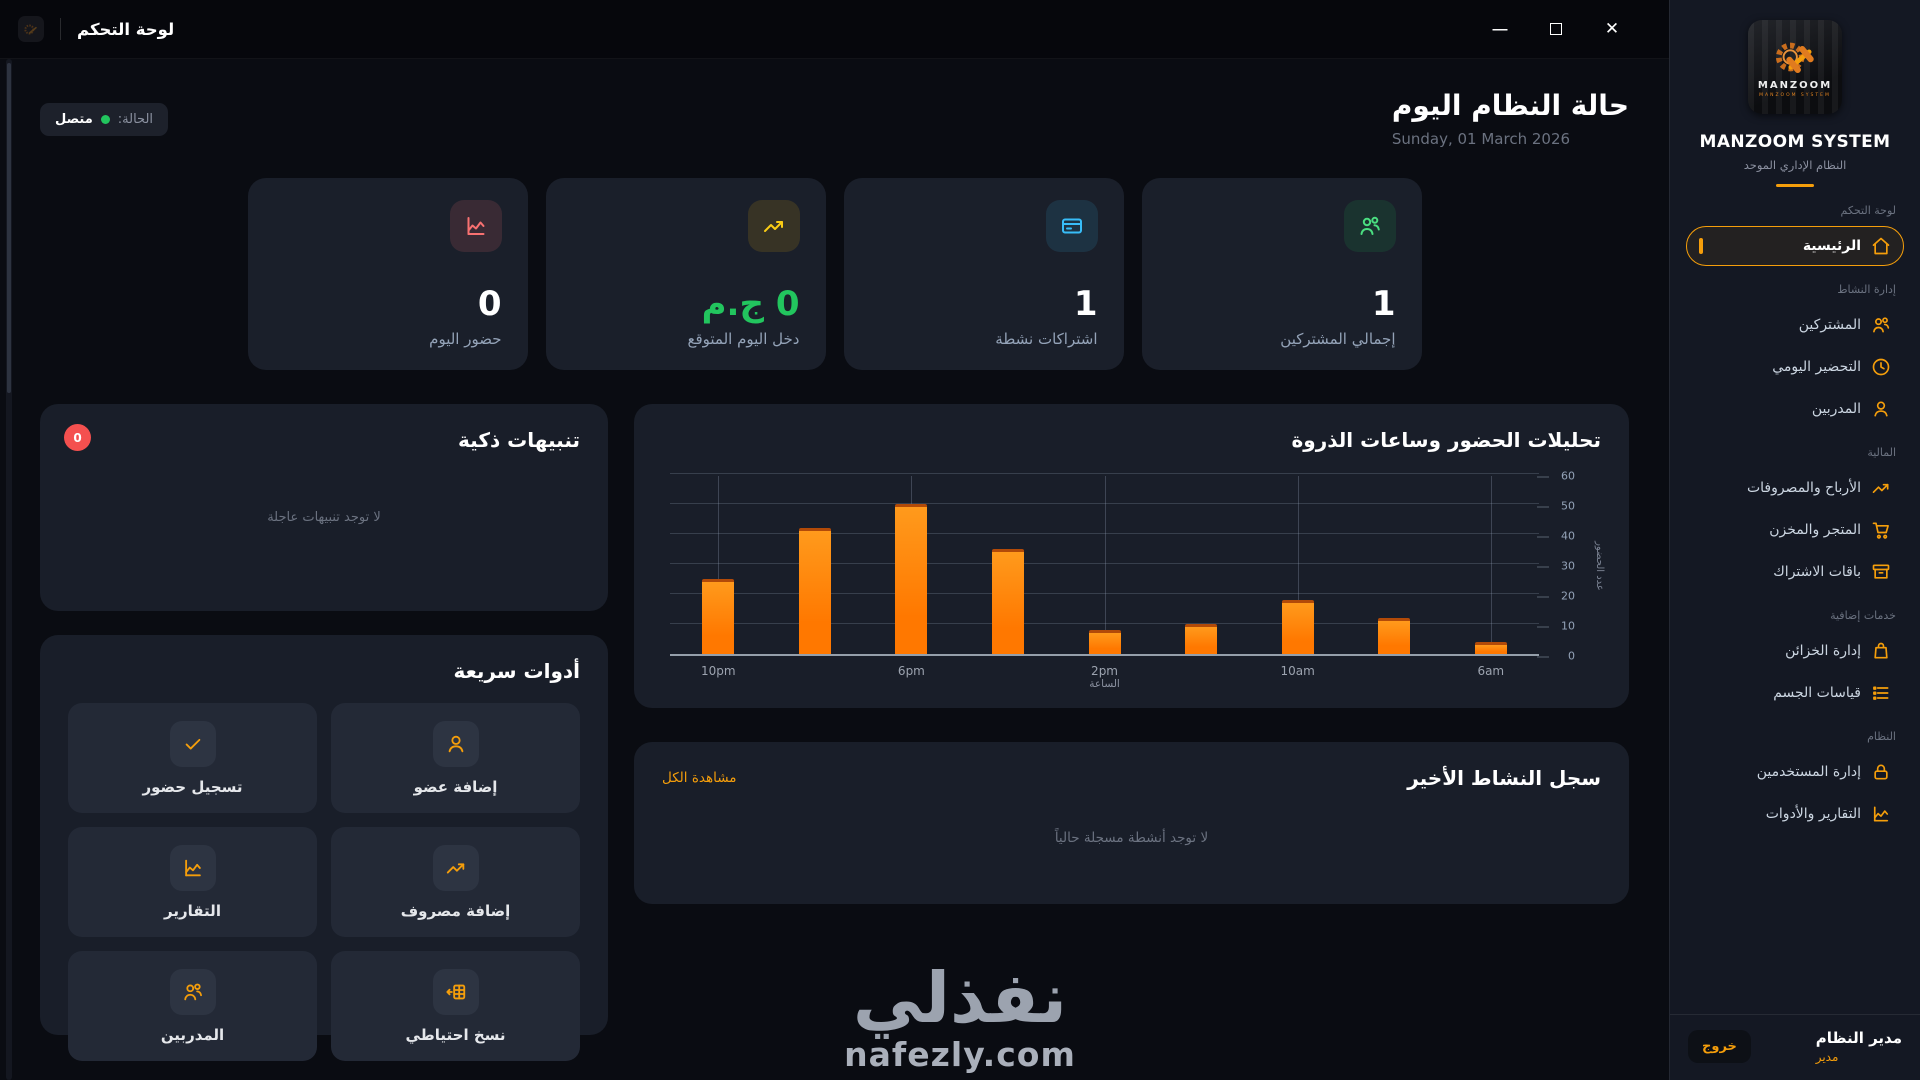 The width and height of the screenshot is (1920, 1080). What do you see at coordinates (1866, 289) in the screenshot?
I see `nav-section-label: إدارة النشاط` at bounding box center [1866, 289].